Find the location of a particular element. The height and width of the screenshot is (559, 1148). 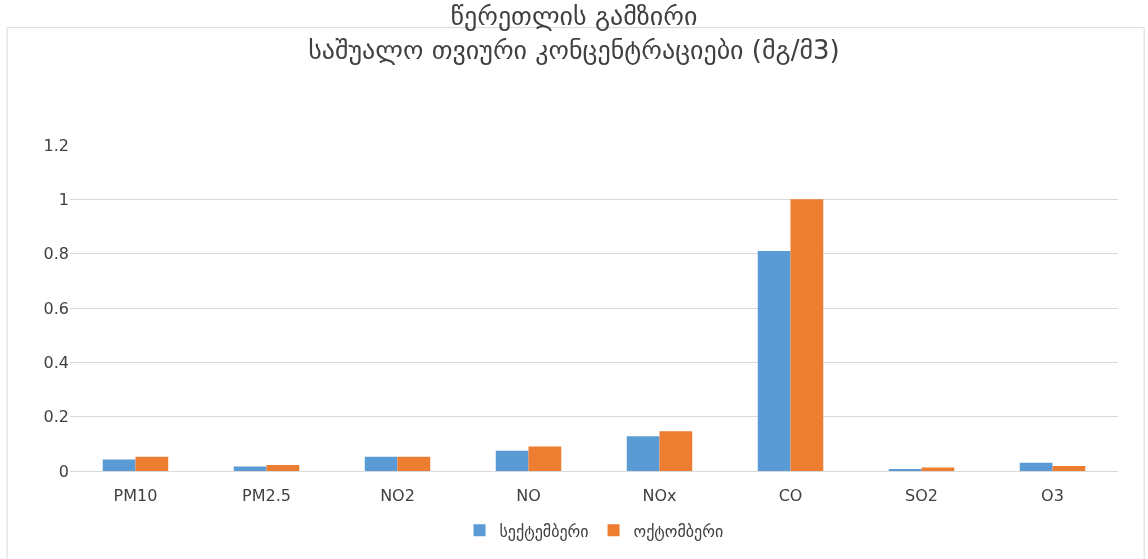

legend-label: სექტემბერი is located at coordinates (544, 531).